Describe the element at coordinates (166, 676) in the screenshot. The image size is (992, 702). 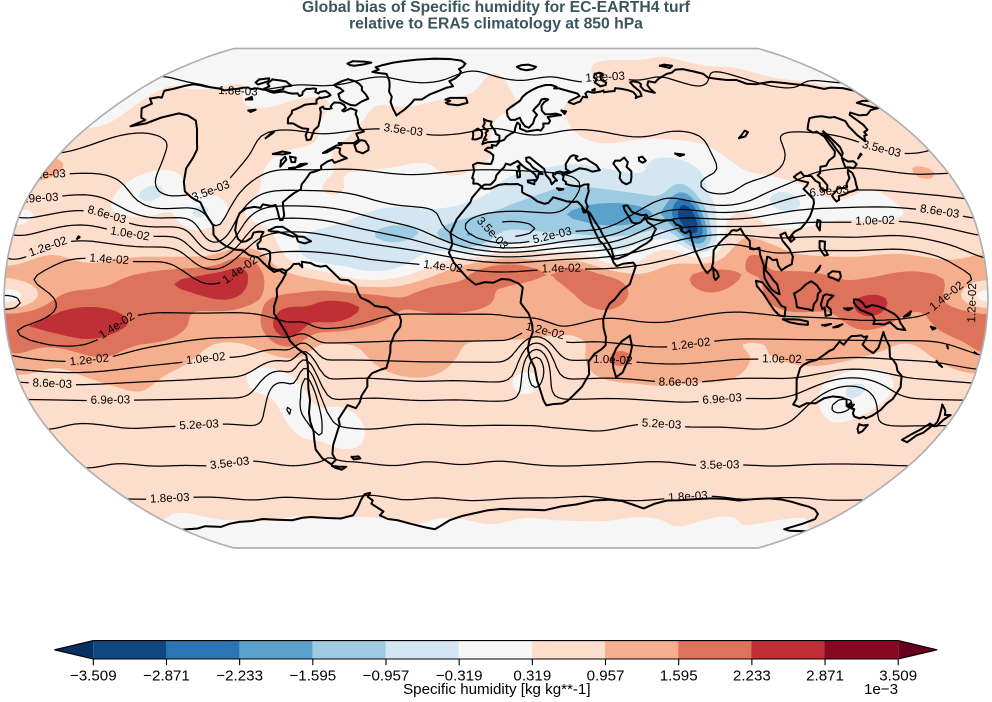
I see `svg-text: −2.871` at that location.